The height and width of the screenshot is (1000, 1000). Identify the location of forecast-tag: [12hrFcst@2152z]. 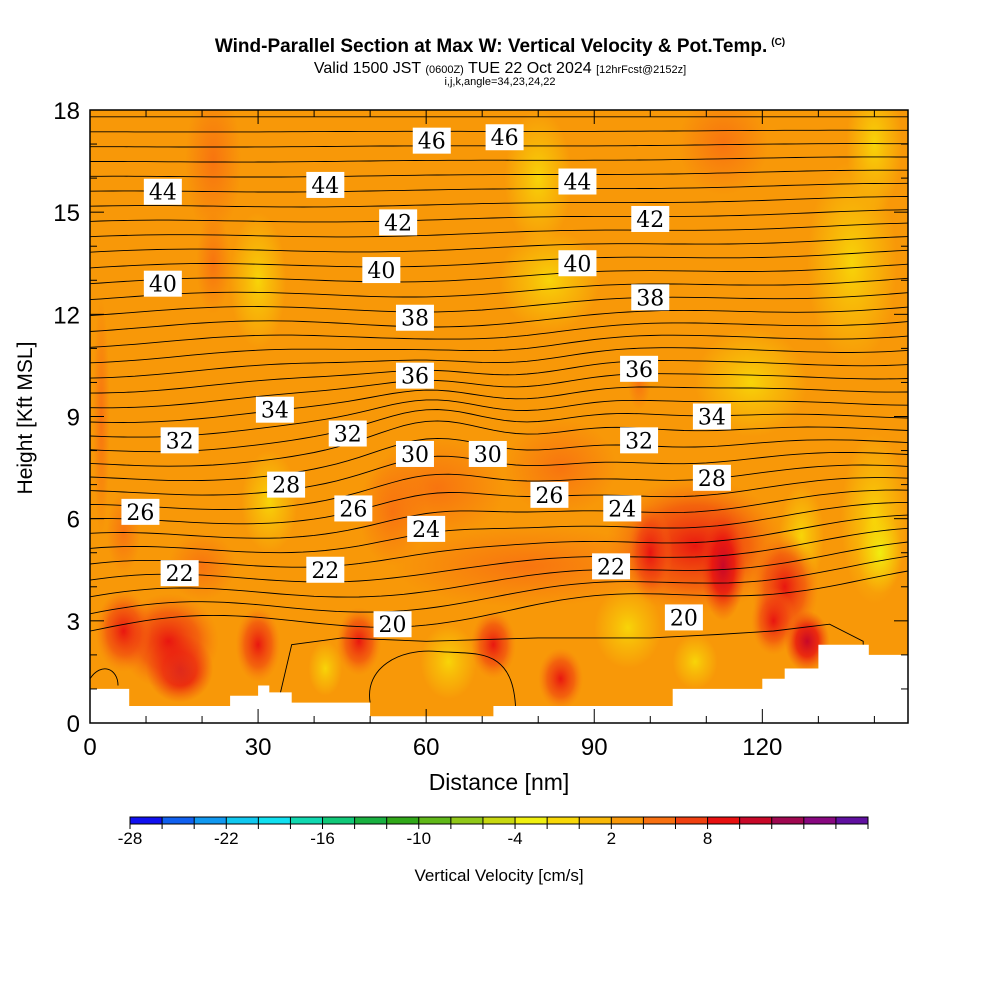
(641, 70).